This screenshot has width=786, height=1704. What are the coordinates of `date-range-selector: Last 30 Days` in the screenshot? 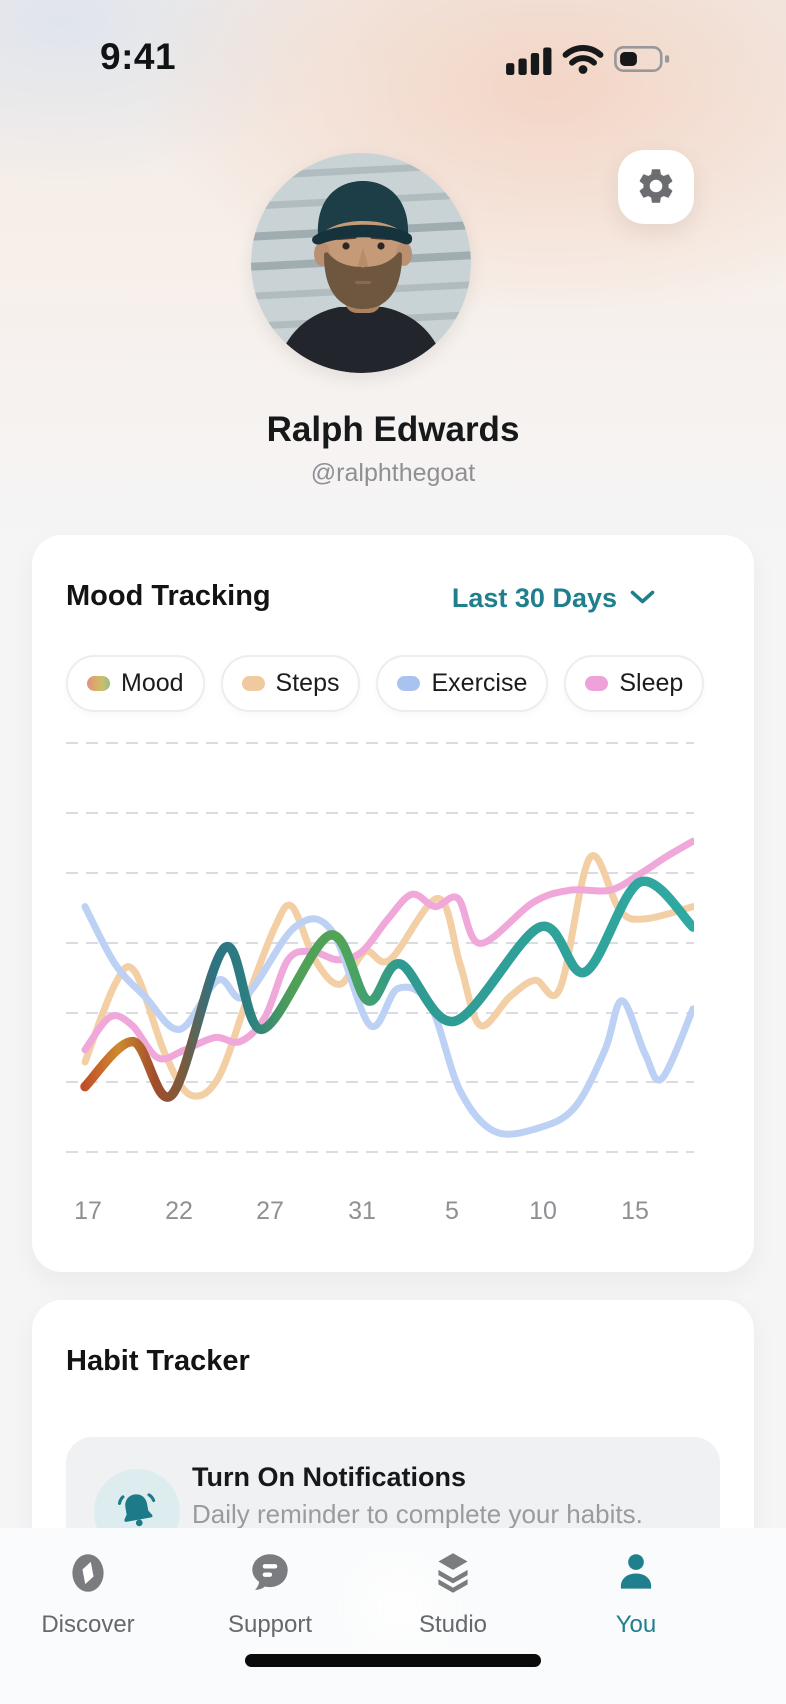 It's located at (554, 598).